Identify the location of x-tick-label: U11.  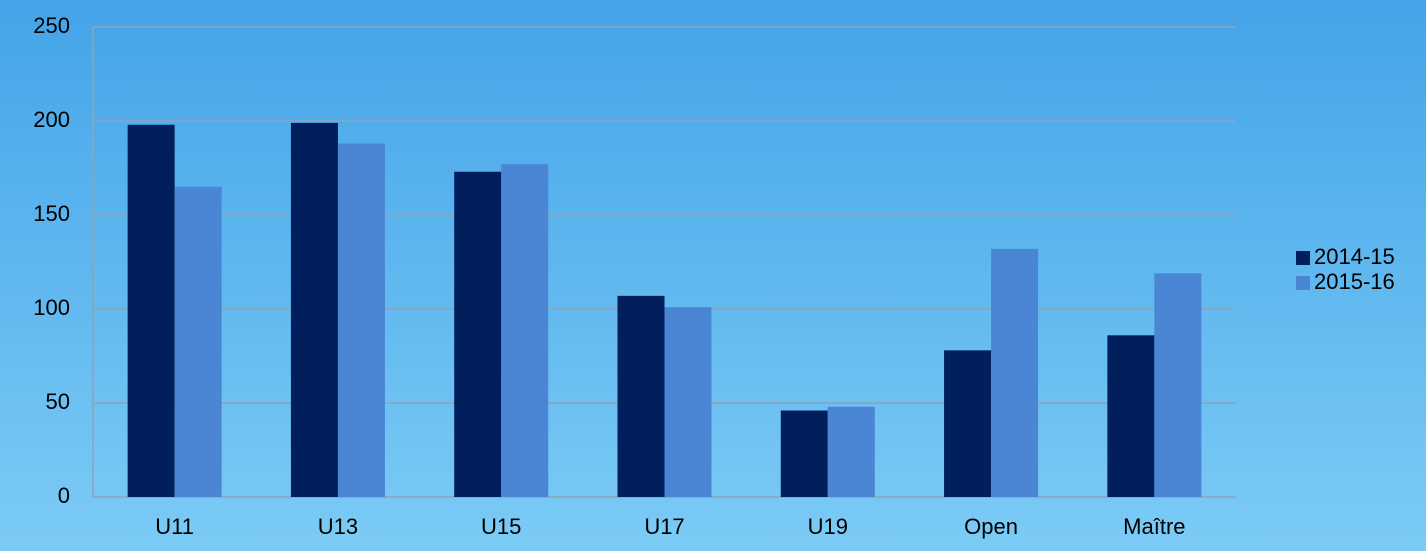
(174, 526).